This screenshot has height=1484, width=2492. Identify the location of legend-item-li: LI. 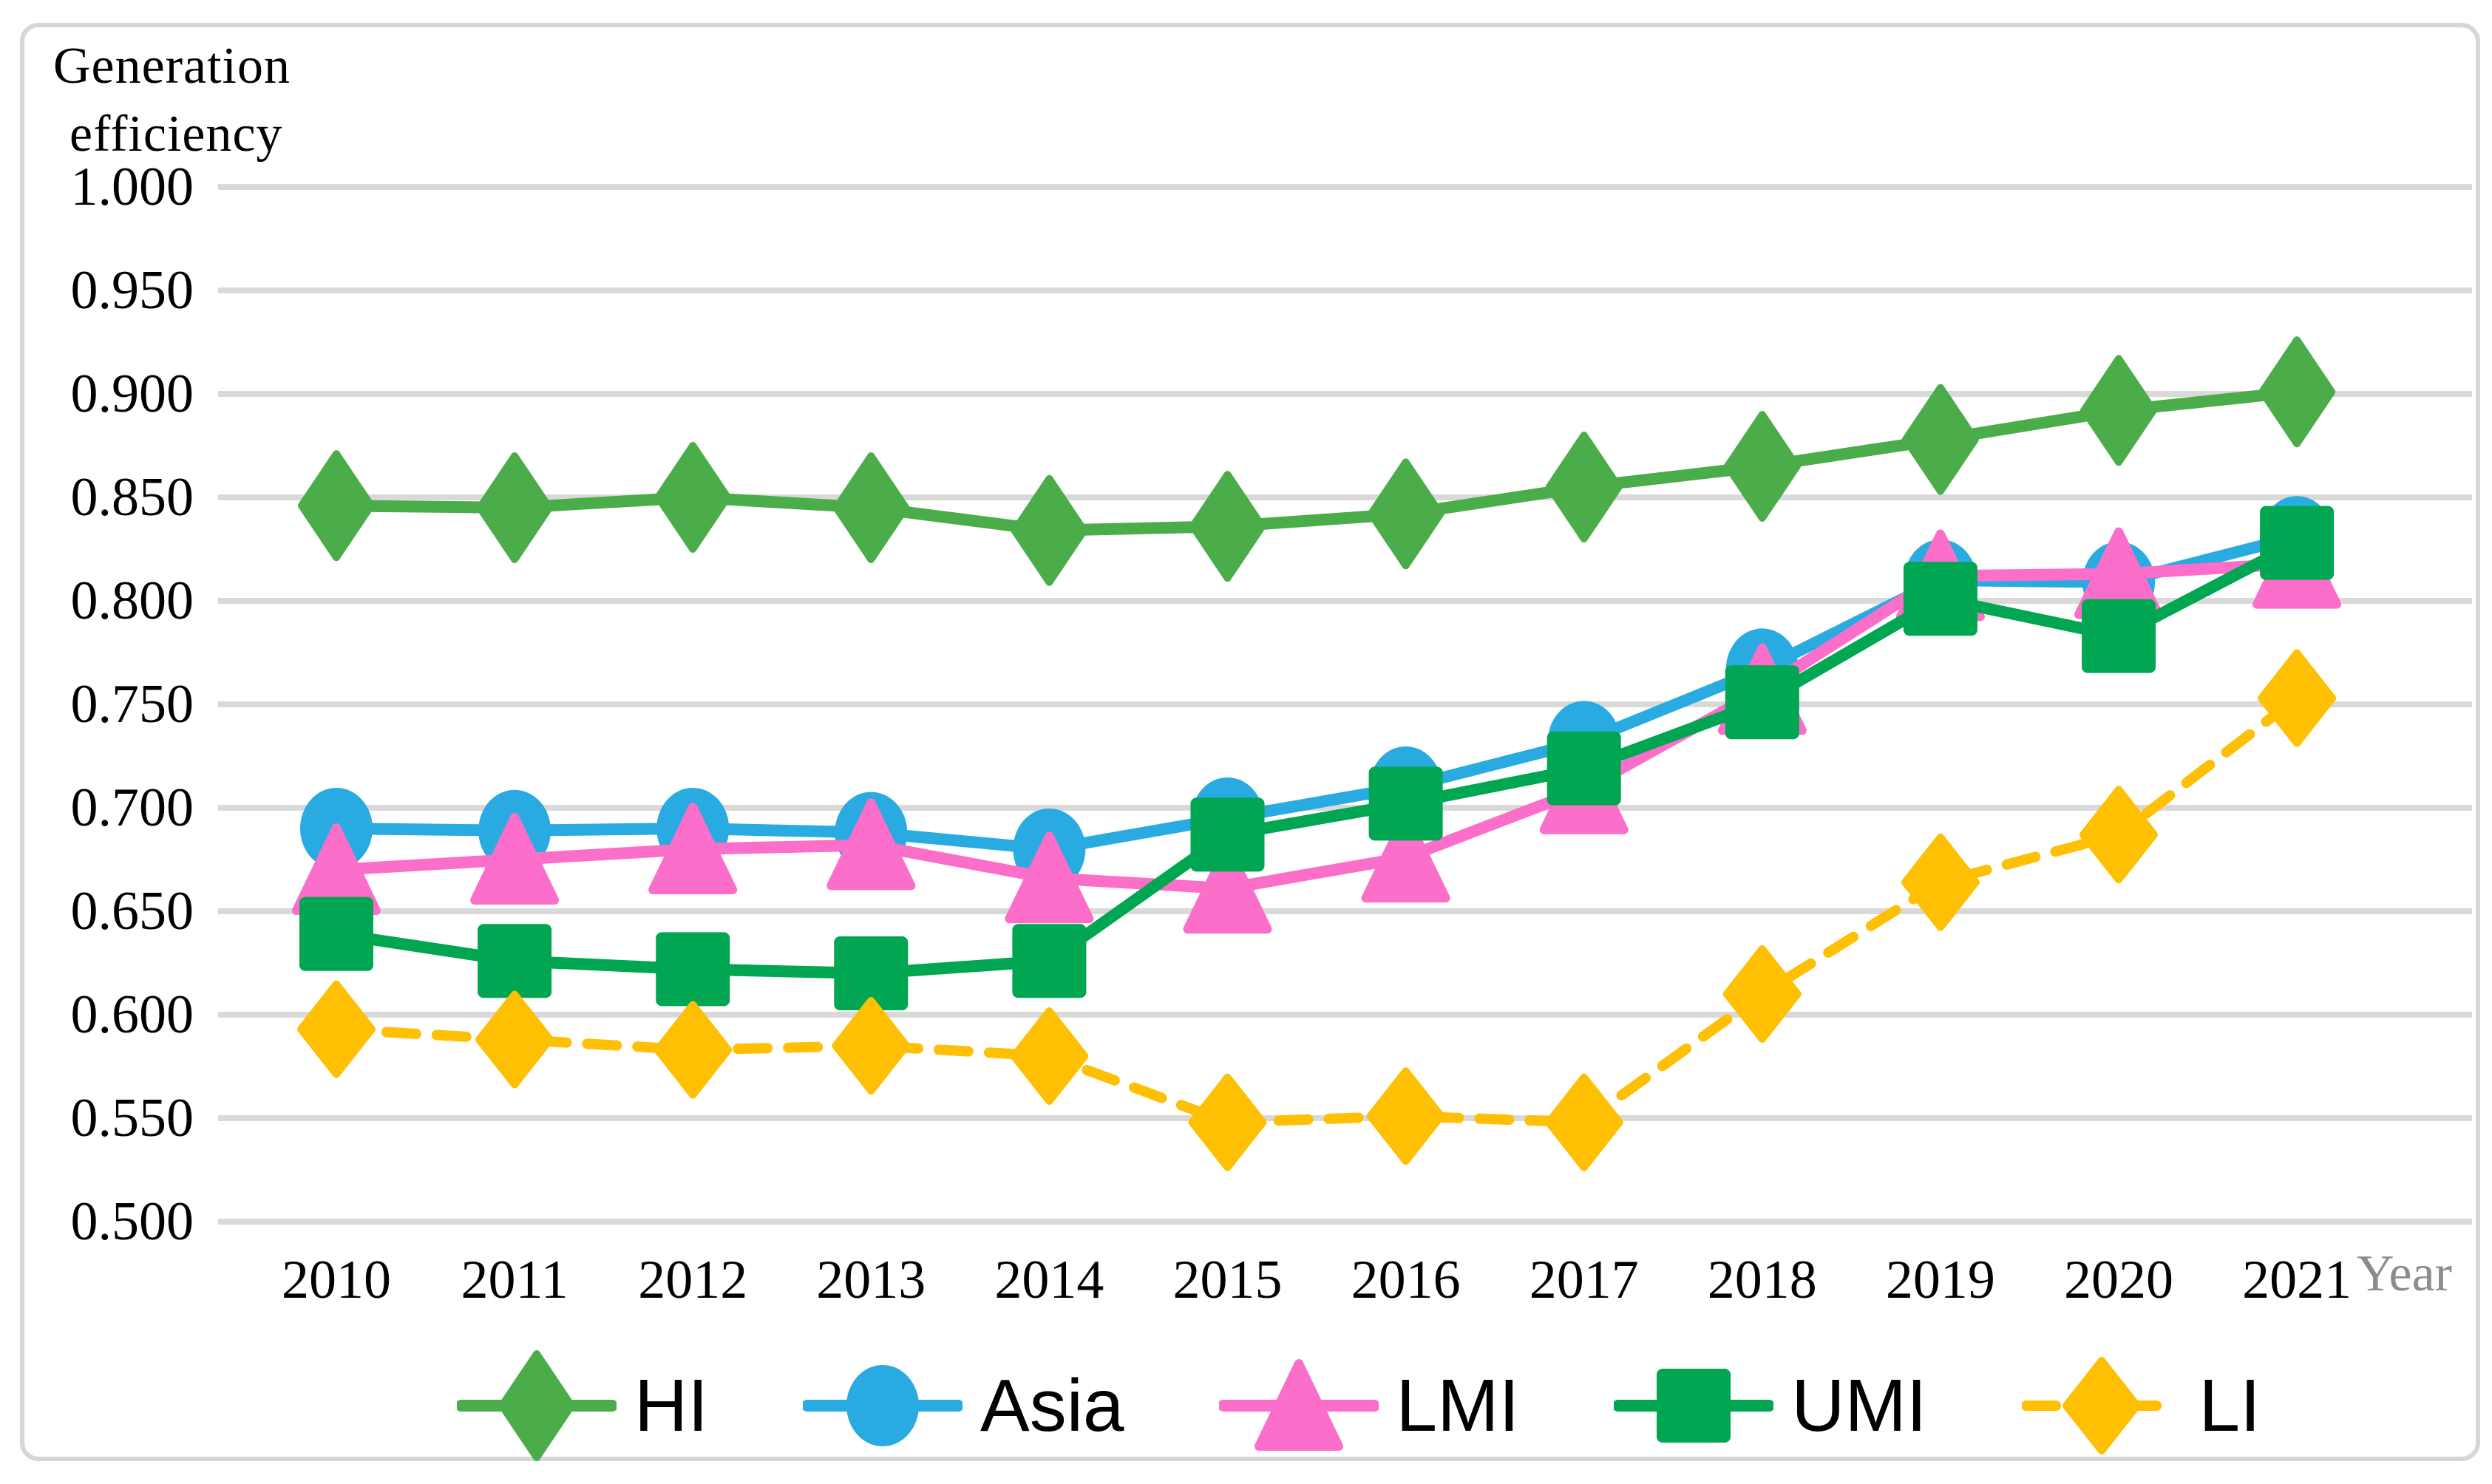
(2141, 1405).